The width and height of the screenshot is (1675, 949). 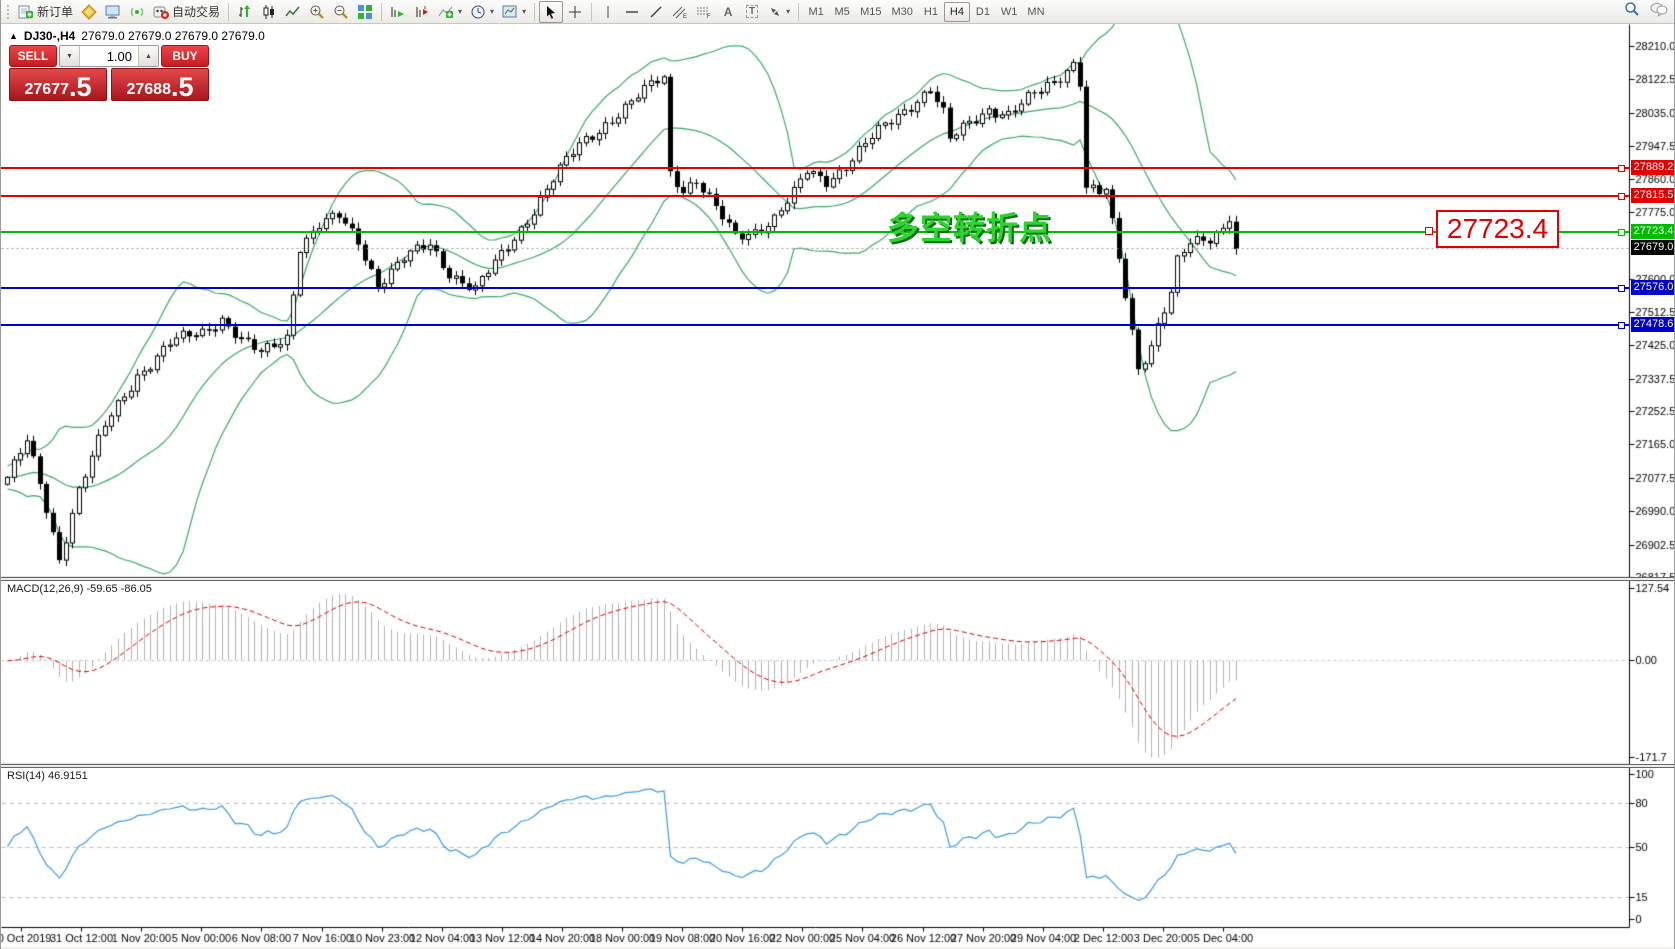 I want to click on text-tool-button: A, so click(x=728, y=12).